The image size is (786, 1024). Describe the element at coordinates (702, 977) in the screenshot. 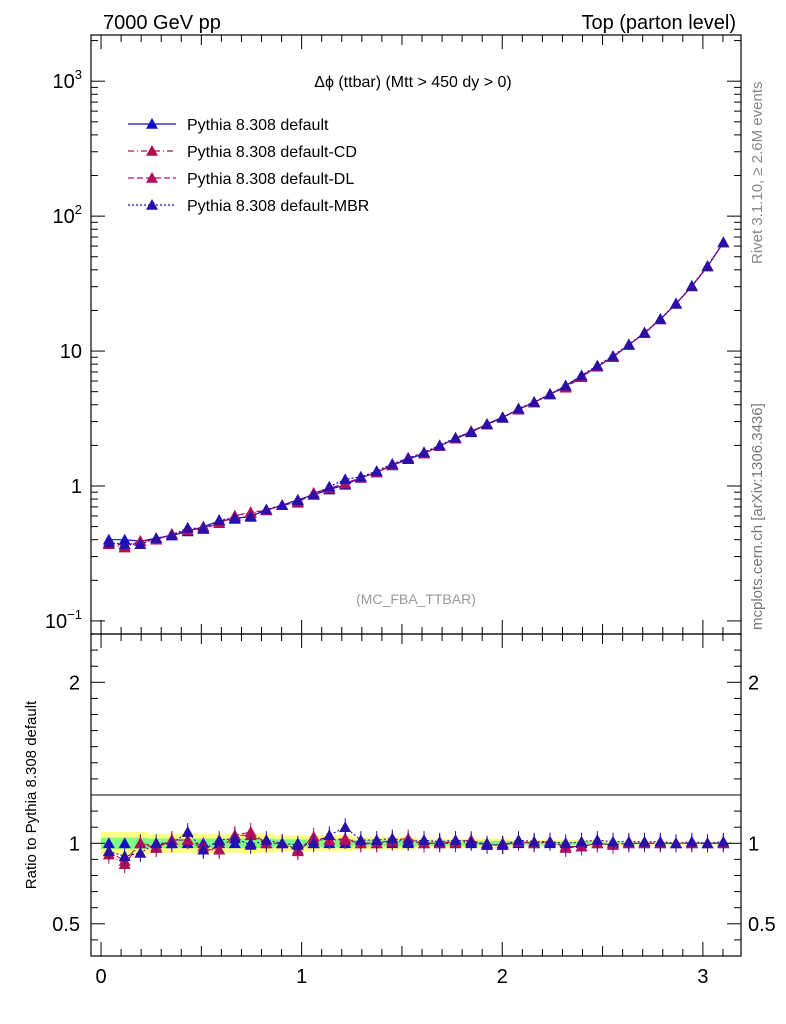

I see `x-tick-label: 3` at that location.